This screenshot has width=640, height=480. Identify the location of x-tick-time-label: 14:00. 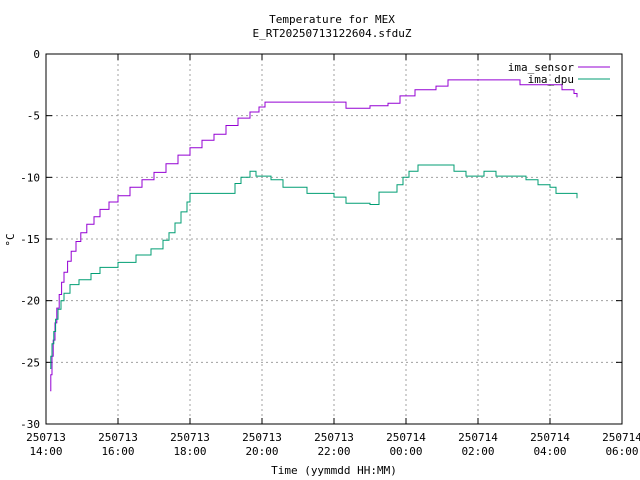
(45, 451).